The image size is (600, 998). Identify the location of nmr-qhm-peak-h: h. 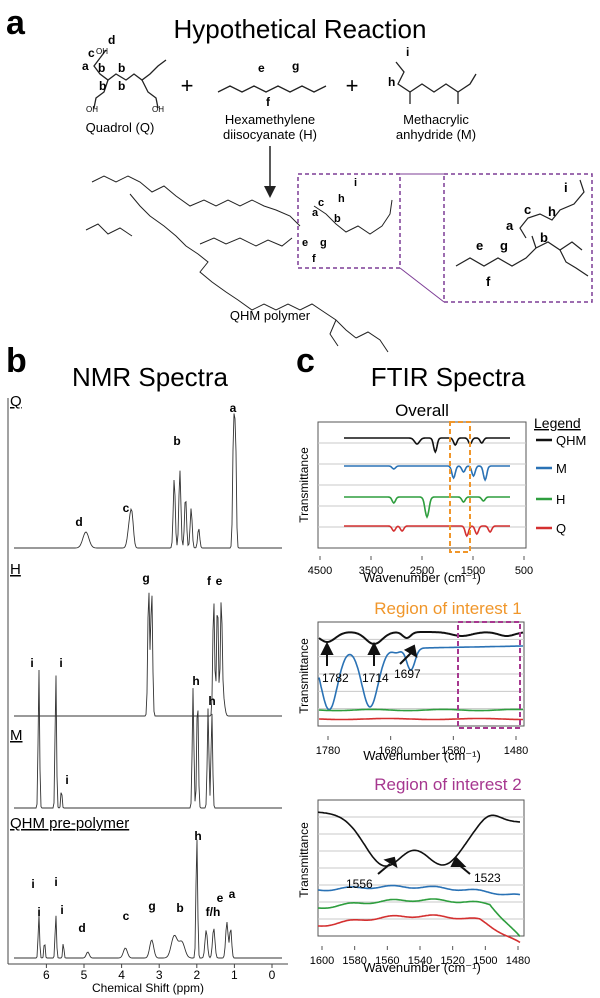
(197, 836).